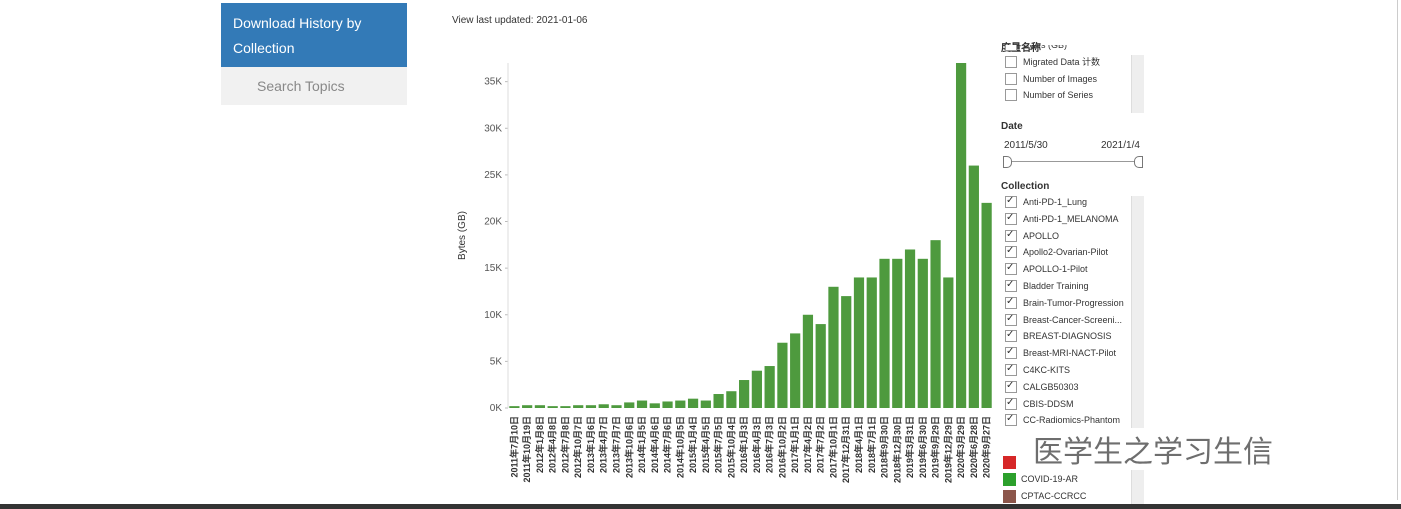 The height and width of the screenshot is (509, 1401). What do you see at coordinates (1066, 303) in the screenshot?
I see `collection-option: Brain-Tumor-Progression` at bounding box center [1066, 303].